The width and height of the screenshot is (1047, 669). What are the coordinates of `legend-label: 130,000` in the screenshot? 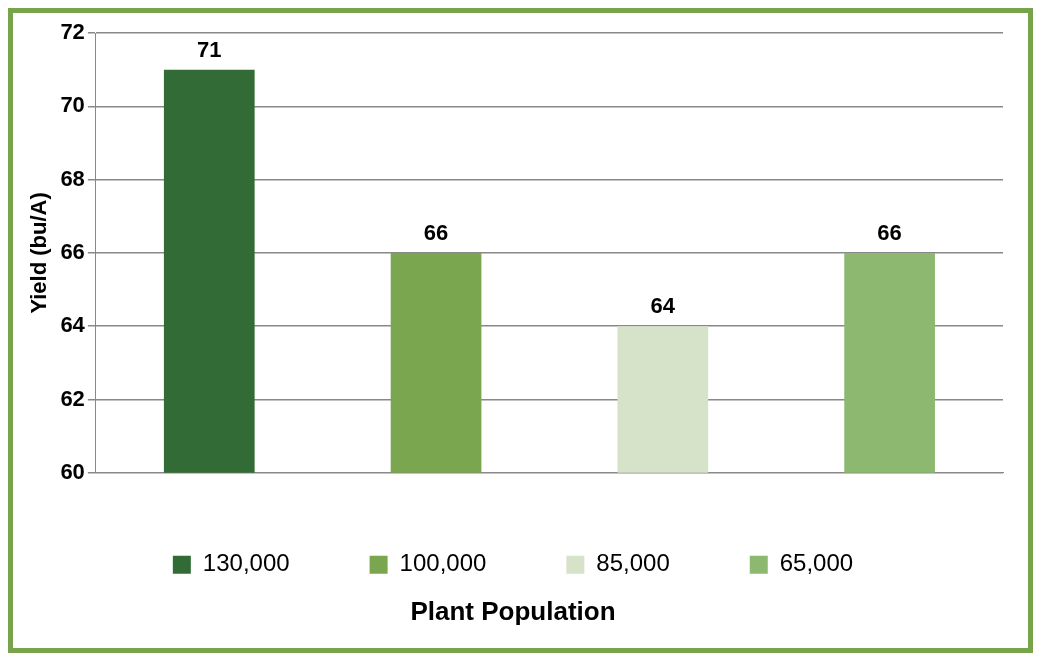 It's located at (246, 563).